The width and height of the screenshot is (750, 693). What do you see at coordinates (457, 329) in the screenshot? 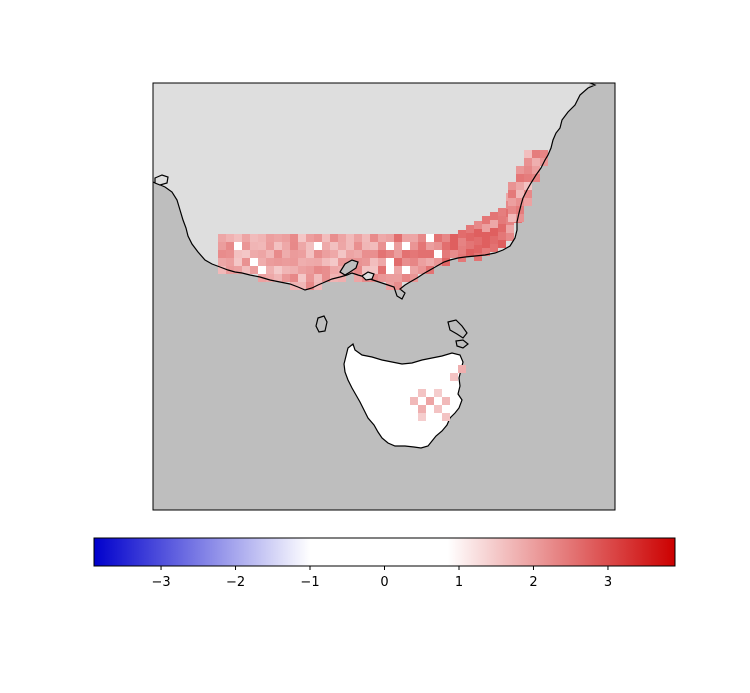
I see `flinders-island` at bounding box center [457, 329].